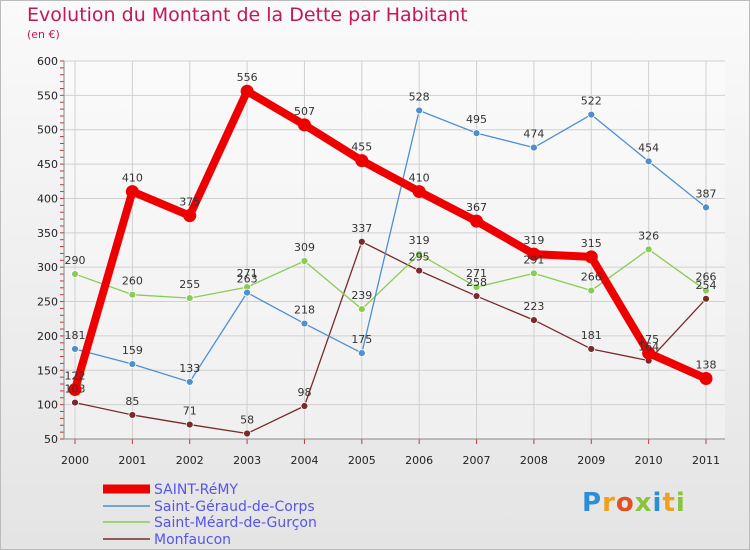 Image resolution: width=750 pixels, height=550 pixels. I want to click on data-label: 71, so click(190, 411).